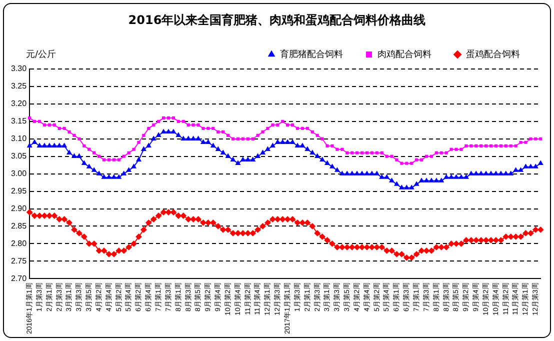 The height and width of the screenshot is (341, 554). Describe the element at coordinates (19, 191) in the screenshot. I see `y-tick-label: 2.95` at that location.